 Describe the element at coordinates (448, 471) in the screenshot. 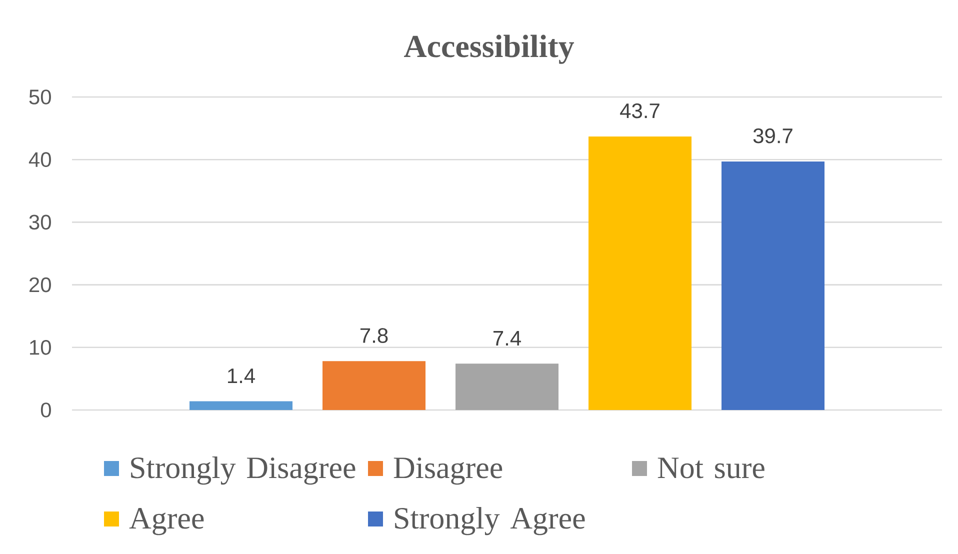

I see `legend-label: Disagree` at that location.